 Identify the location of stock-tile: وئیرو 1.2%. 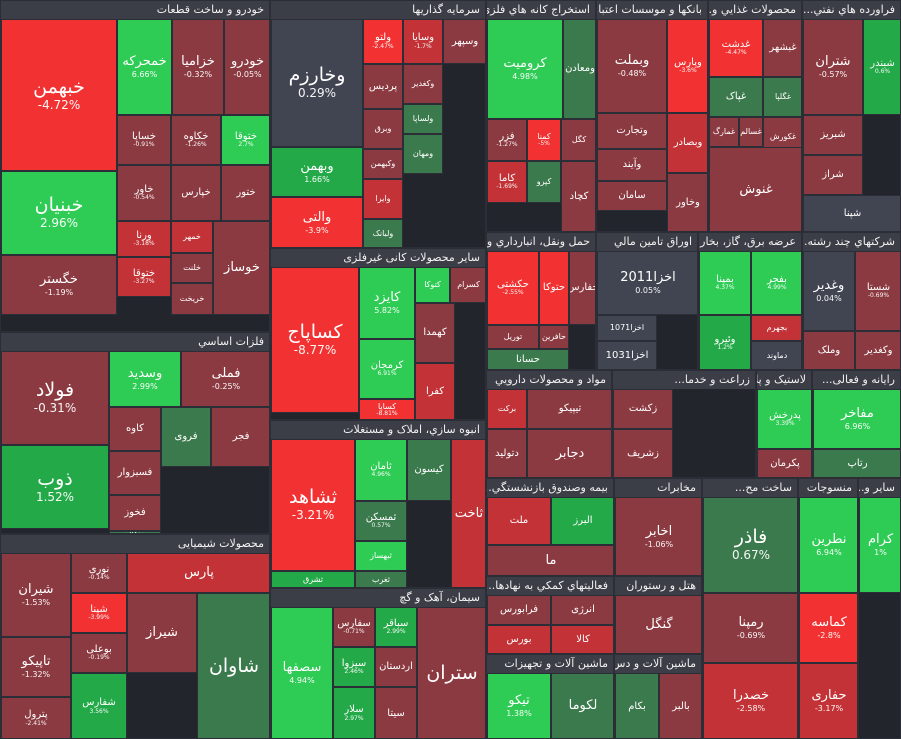
(725, 342).